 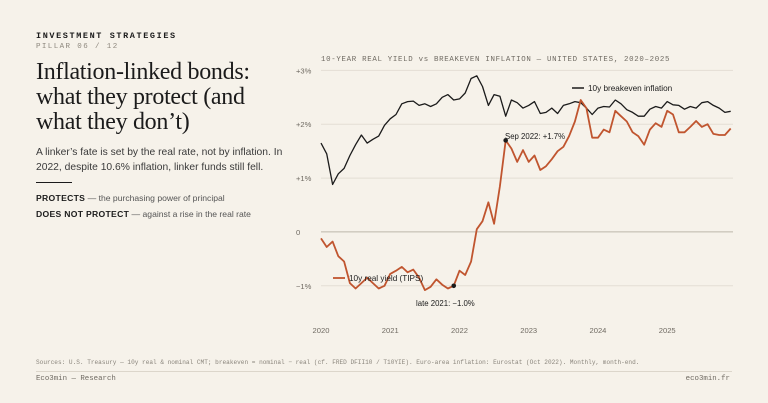 I want to click on annotation-label: Sep 2022: +1.7%, so click(x=535, y=136).